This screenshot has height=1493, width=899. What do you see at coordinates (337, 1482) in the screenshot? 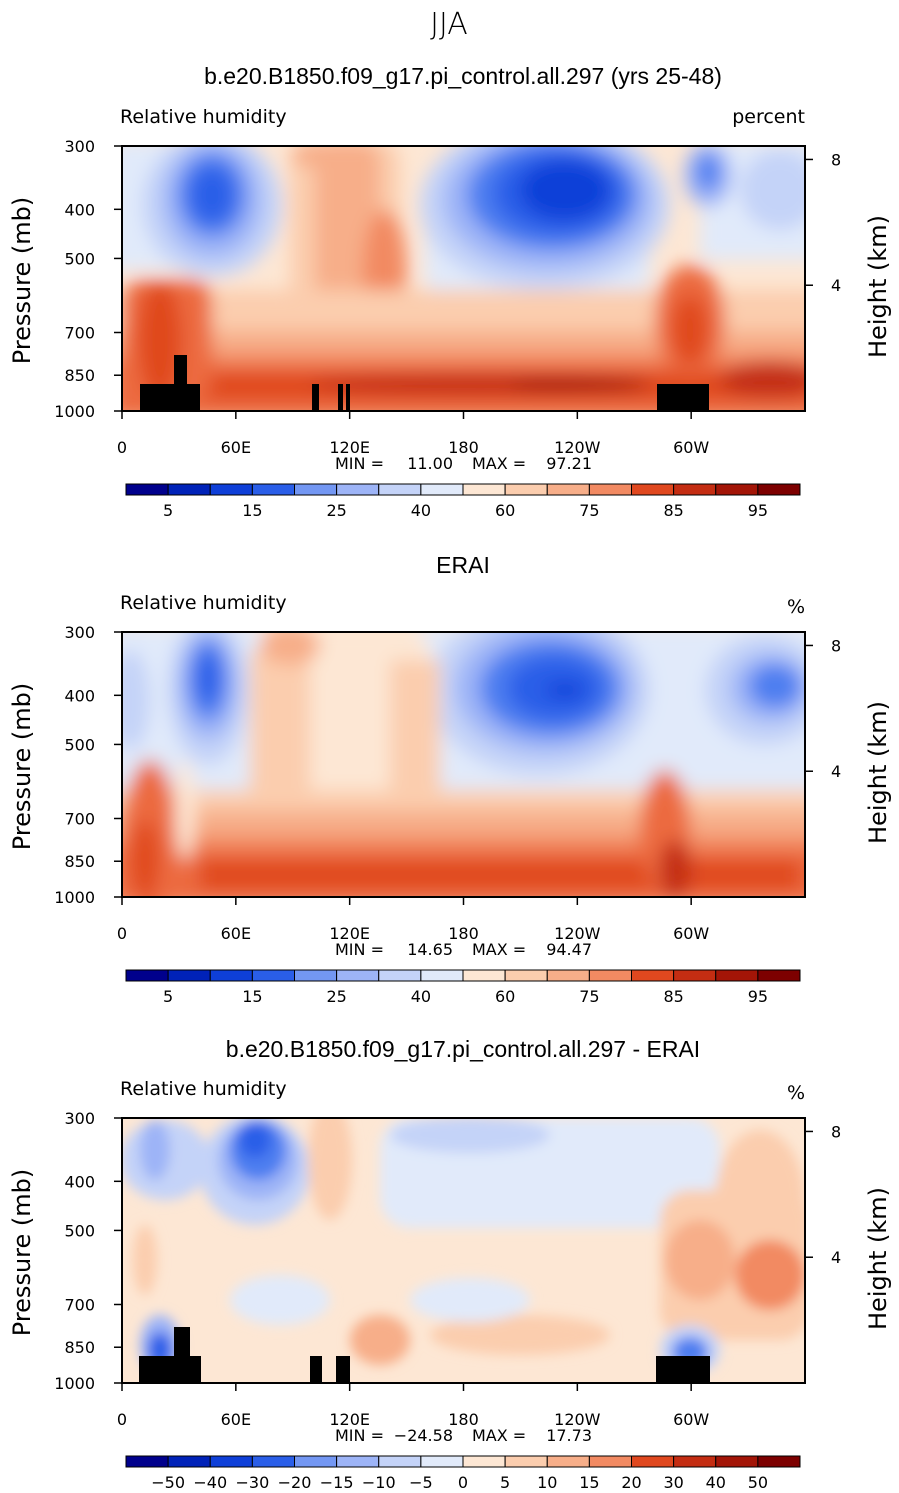
I see `colorbar-label: −15` at bounding box center [337, 1482].